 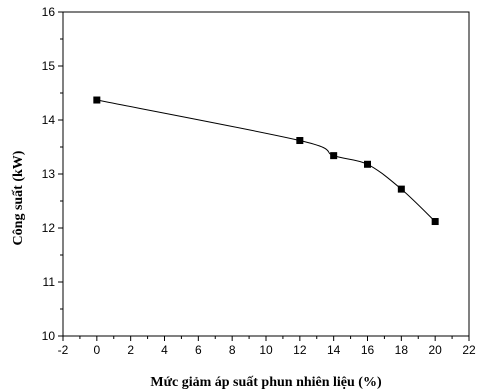 What do you see at coordinates (49, 174) in the screenshot?
I see `y-tick-label: 13` at bounding box center [49, 174].